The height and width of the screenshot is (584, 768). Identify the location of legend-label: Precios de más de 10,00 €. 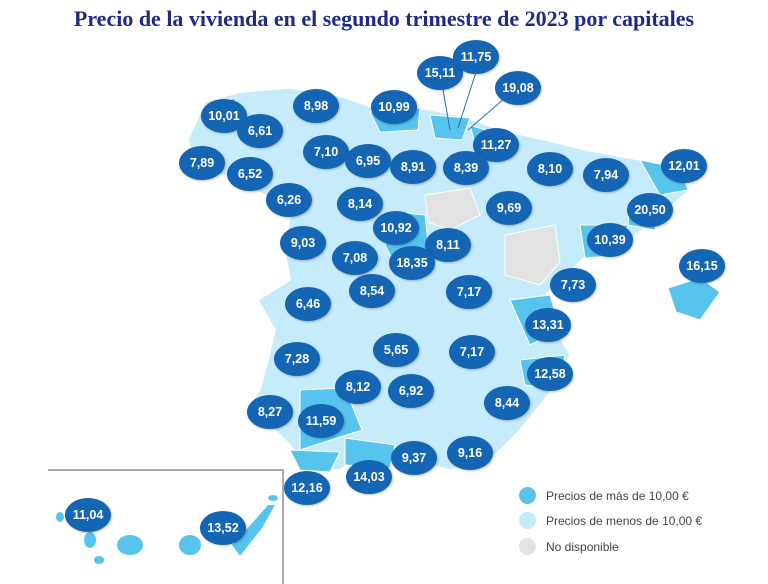
(617, 495).